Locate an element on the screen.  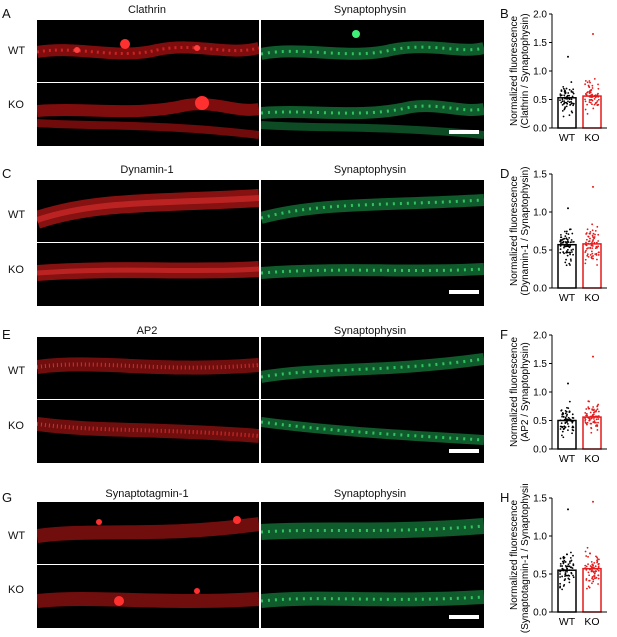
x-tick-label: KO is located at coordinates (591, 622).